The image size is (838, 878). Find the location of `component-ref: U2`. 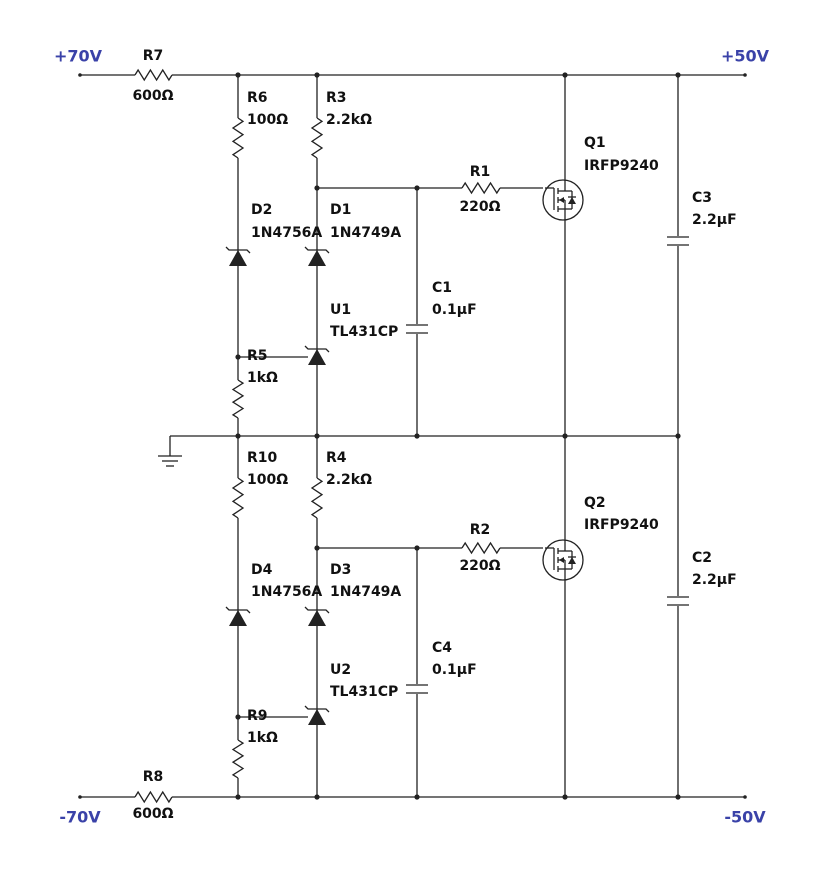

component-ref: U2 is located at coordinates (340, 670).